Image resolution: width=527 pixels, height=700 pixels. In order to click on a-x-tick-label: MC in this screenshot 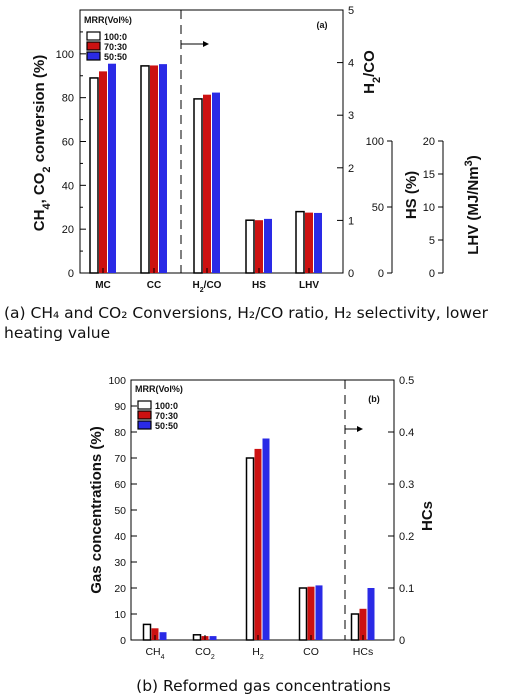, I will do `click(103, 285)`.